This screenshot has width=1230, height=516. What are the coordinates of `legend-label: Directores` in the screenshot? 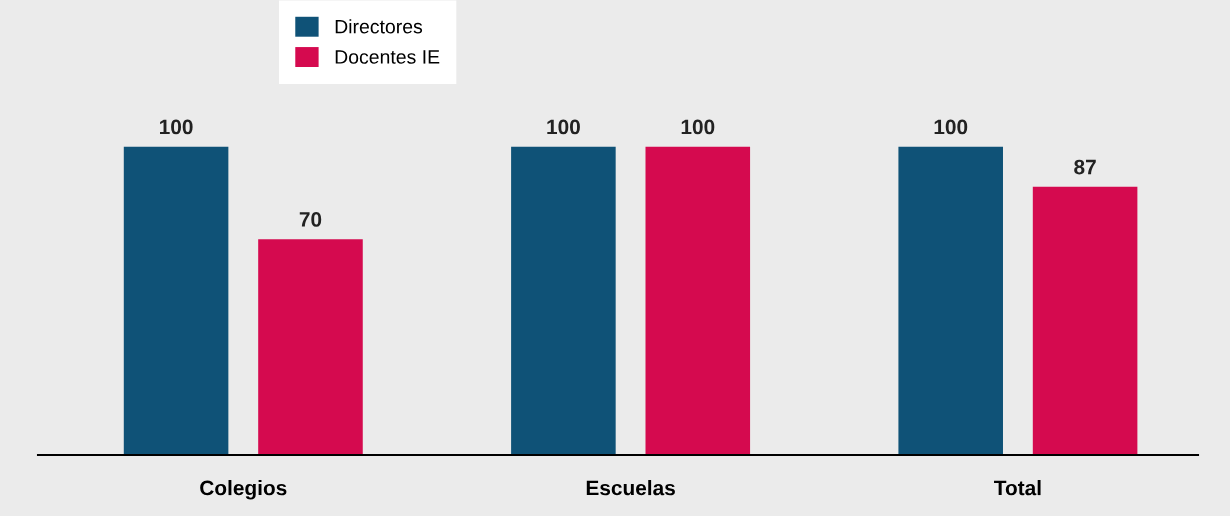 It's located at (379, 26).